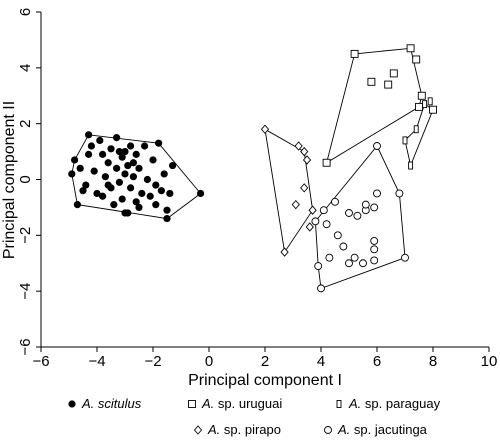 This screenshot has height=442, width=500. Describe the element at coordinates (96, 361) in the screenshot. I see `x-tick-label: −4` at that location.